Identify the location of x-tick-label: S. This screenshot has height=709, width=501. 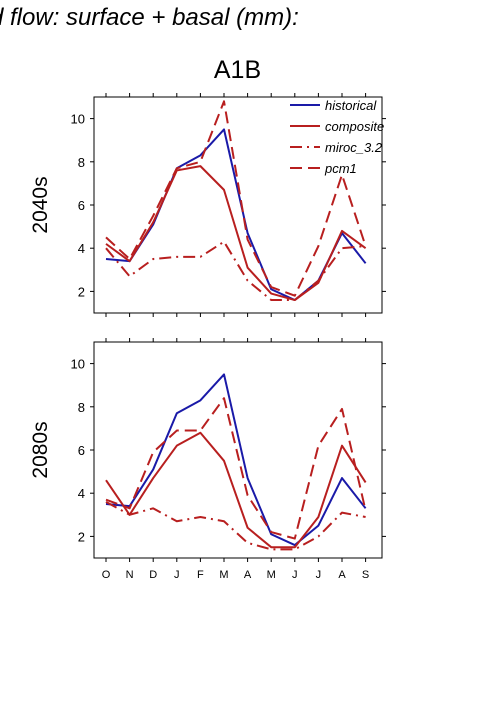
(365, 575).